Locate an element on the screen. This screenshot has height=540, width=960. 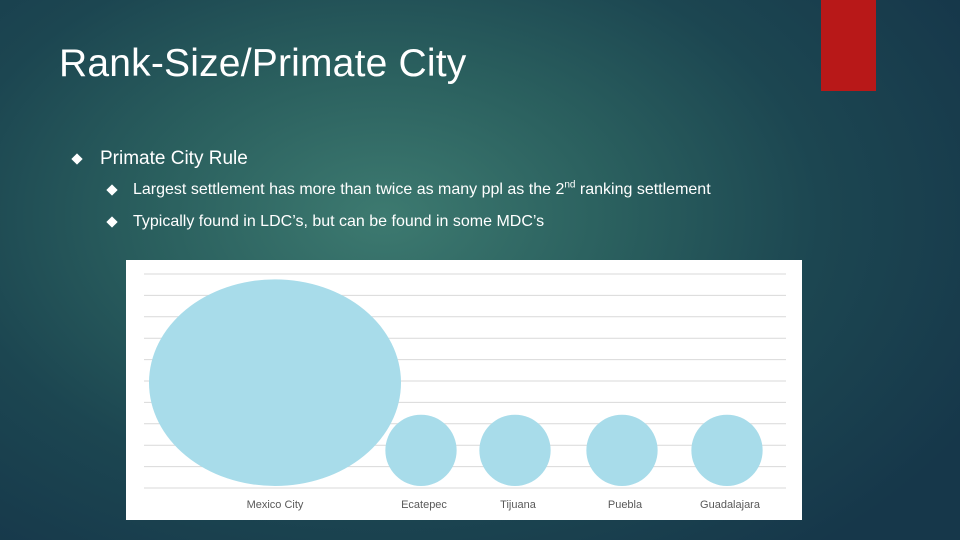
category-label: Ecatepec is located at coordinates (424, 505).